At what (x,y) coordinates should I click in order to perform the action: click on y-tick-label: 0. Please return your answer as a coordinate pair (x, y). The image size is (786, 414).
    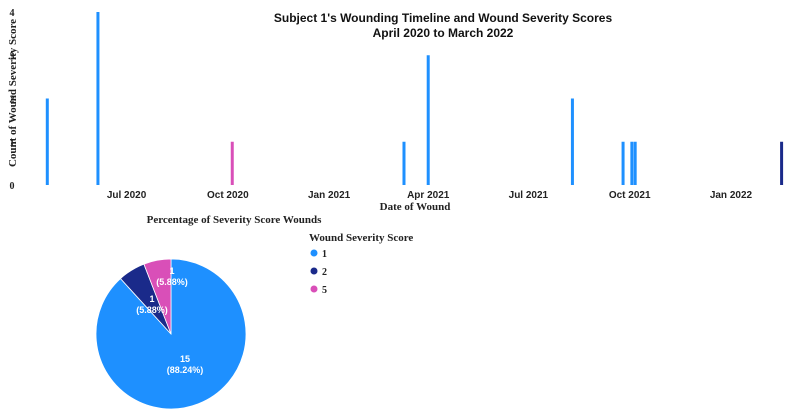
    Looking at the image, I should click on (12, 186).